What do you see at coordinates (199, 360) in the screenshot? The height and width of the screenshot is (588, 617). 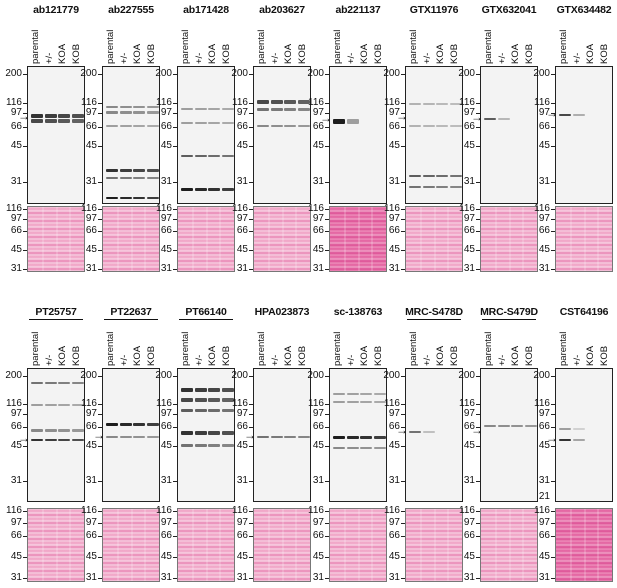 I see `lane-label: +/-` at bounding box center [199, 360].